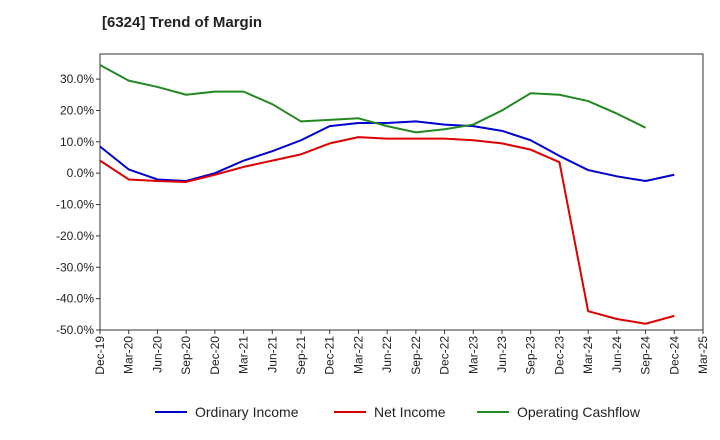 The height and width of the screenshot is (440, 720). What do you see at coordinates (502, 354) in the screenshot?
I see `x-tick-label: Jun-23` at bounding box center [502, 354].